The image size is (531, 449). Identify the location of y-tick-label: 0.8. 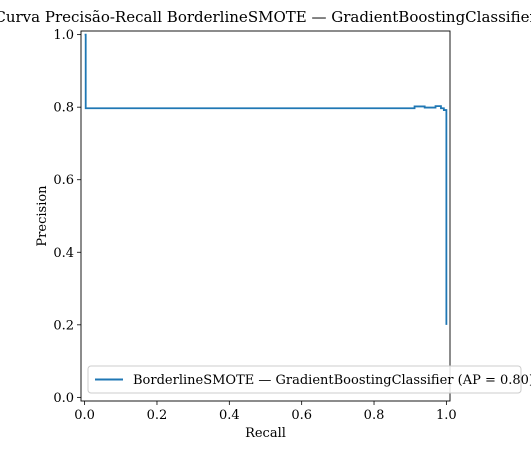
(63, 108).